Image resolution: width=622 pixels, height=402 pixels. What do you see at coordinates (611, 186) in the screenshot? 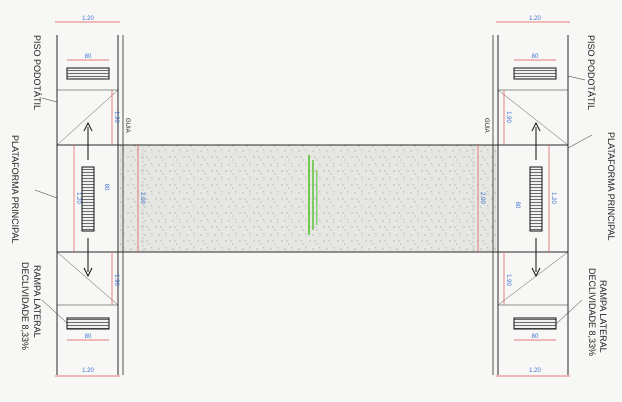
I see `right-plataforma-principal-label: PLATAFORMA PRINCIPAL` at bounding box center [611, 186].